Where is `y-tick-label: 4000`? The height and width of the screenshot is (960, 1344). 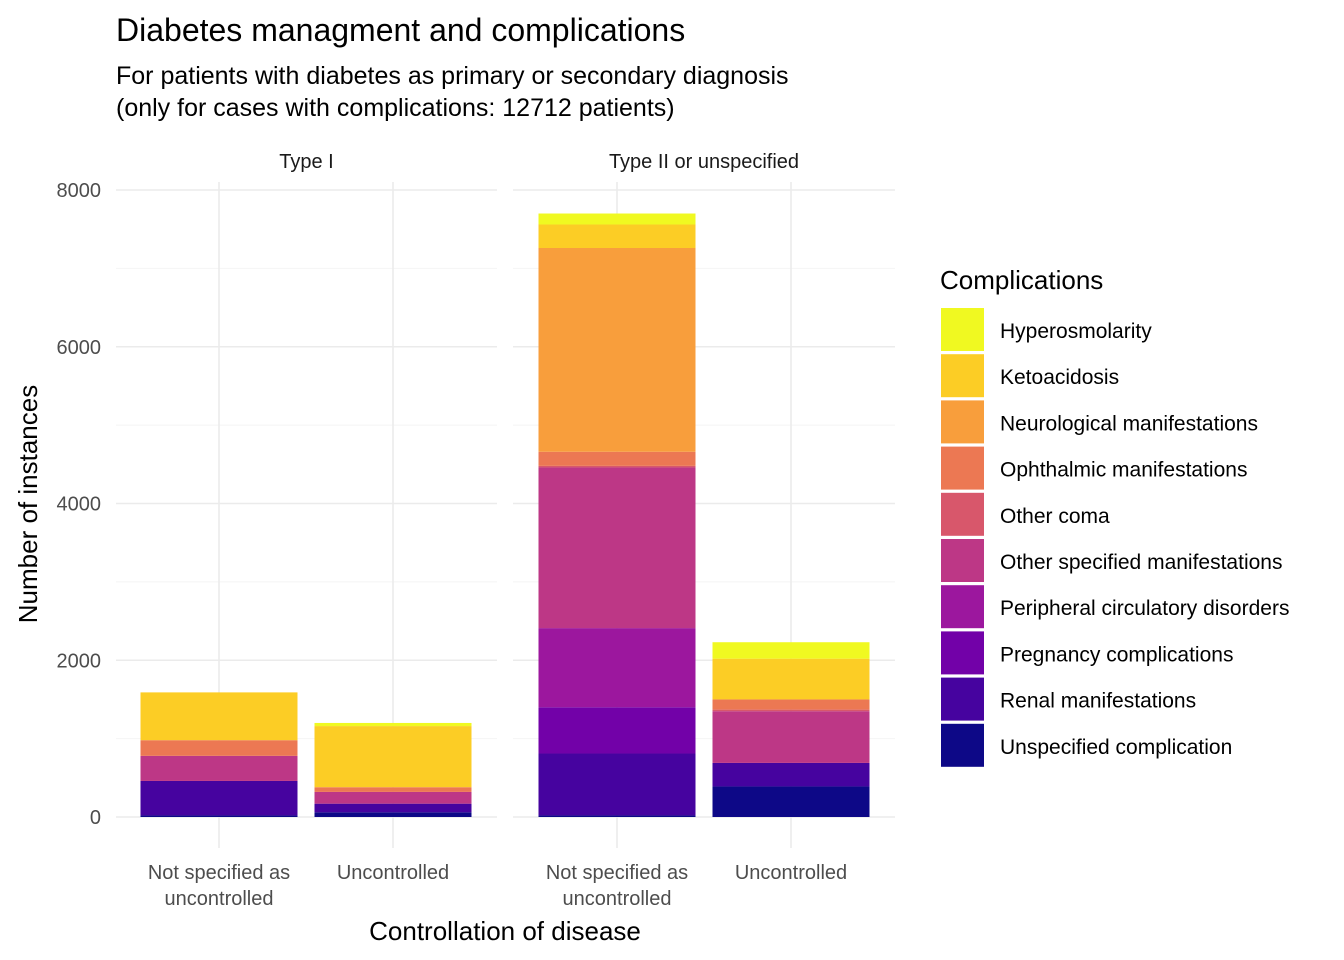
y-tick-label: 4000 is located at coordinates (79, 505).